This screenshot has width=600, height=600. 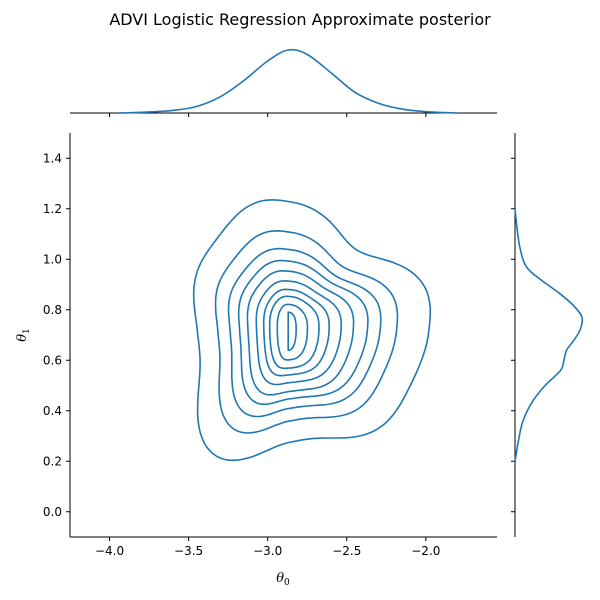 What do you see at coordinates (27, 331) in the screenshot?
I see `y-axis-label-subscript: 1` at bounding box center [27, 331].